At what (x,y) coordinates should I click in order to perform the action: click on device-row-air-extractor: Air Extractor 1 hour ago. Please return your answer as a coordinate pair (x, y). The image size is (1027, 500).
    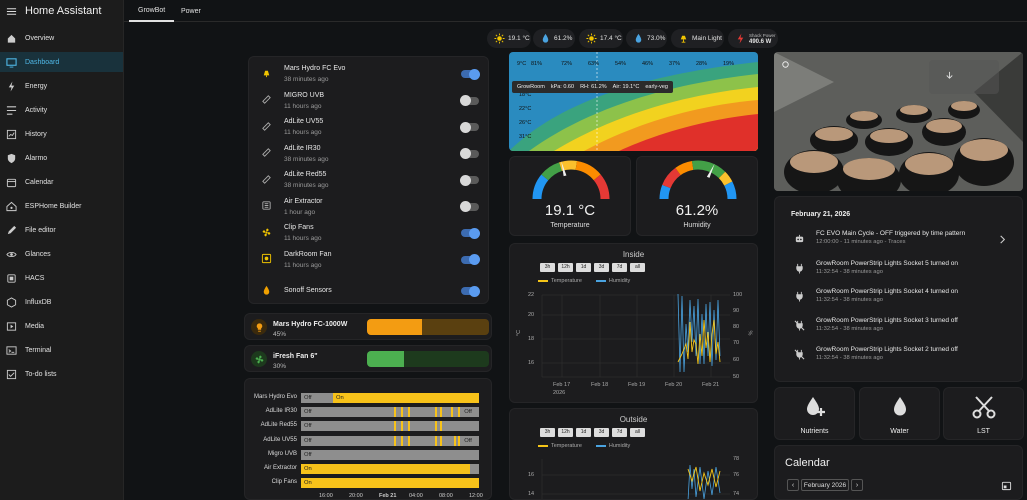
    Looking at the image, I should click on (369, 208).